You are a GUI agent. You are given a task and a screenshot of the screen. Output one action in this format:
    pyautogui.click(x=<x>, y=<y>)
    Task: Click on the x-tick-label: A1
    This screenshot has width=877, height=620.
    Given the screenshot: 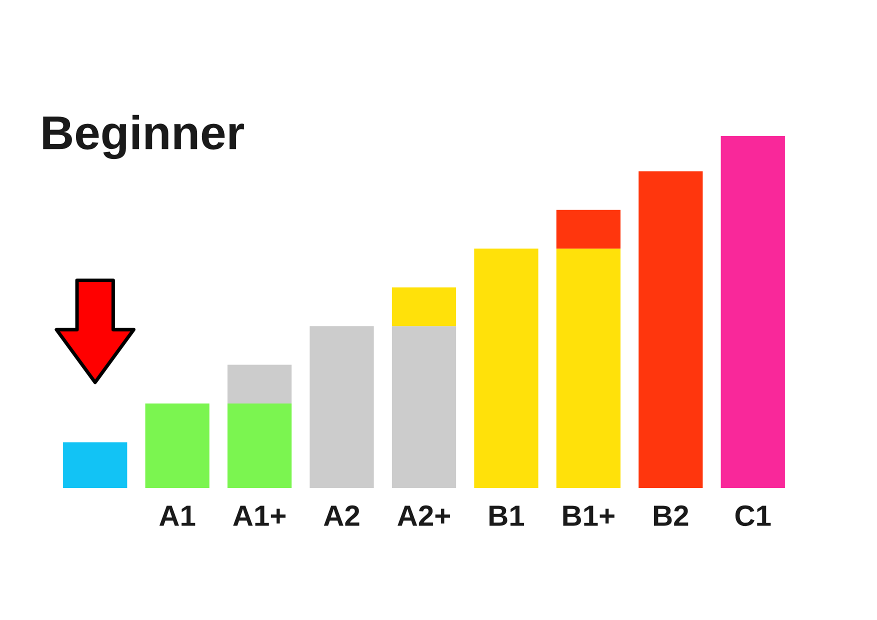 What is the action you would take?
    pyautogui.click(x=177, y=516)
    